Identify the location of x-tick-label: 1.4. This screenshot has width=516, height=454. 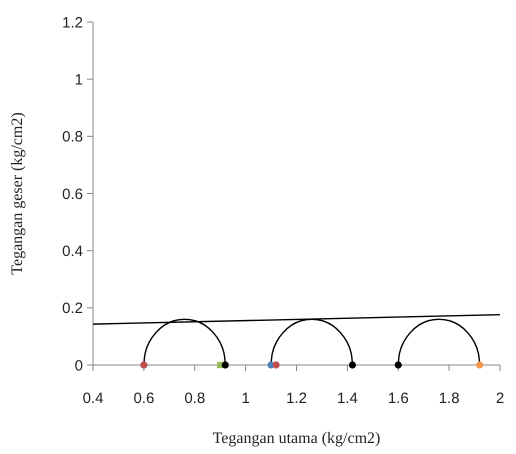
(347, 398).